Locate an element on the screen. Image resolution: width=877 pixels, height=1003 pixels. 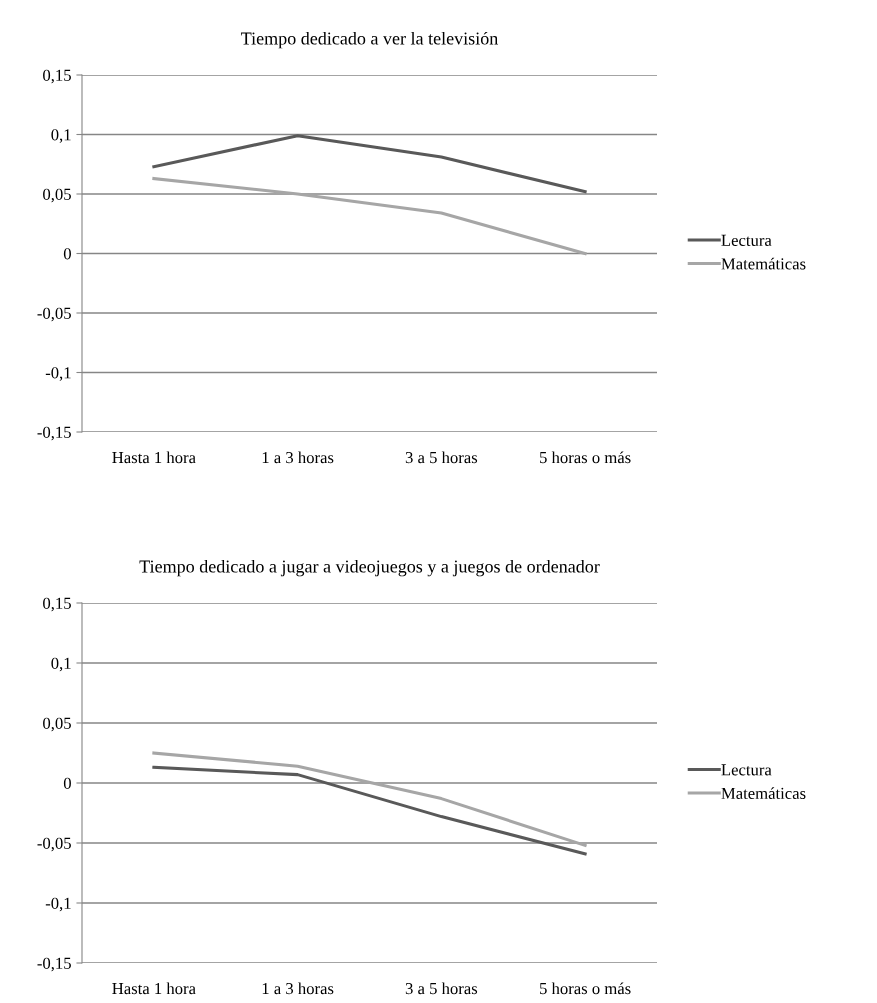
chart-title: Tiempo dedicado a ver la televisión is located at coordinates (370, 40).